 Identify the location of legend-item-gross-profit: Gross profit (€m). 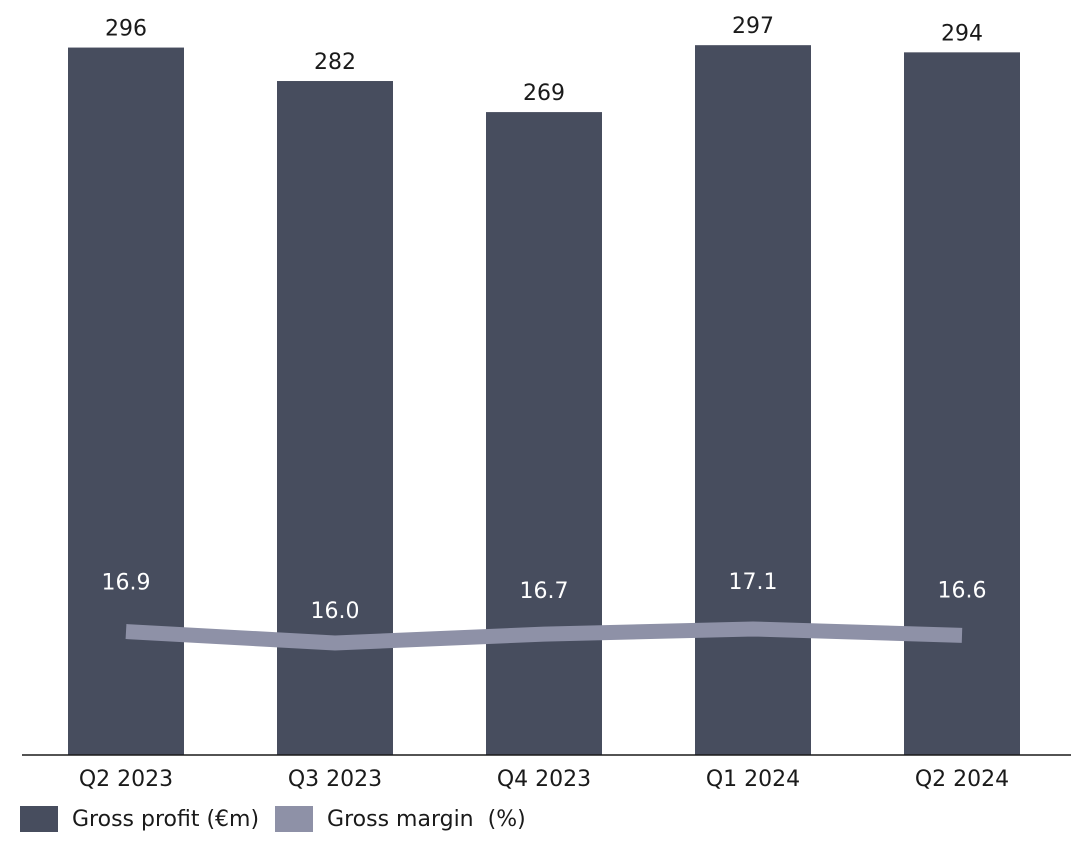
(139, 819).